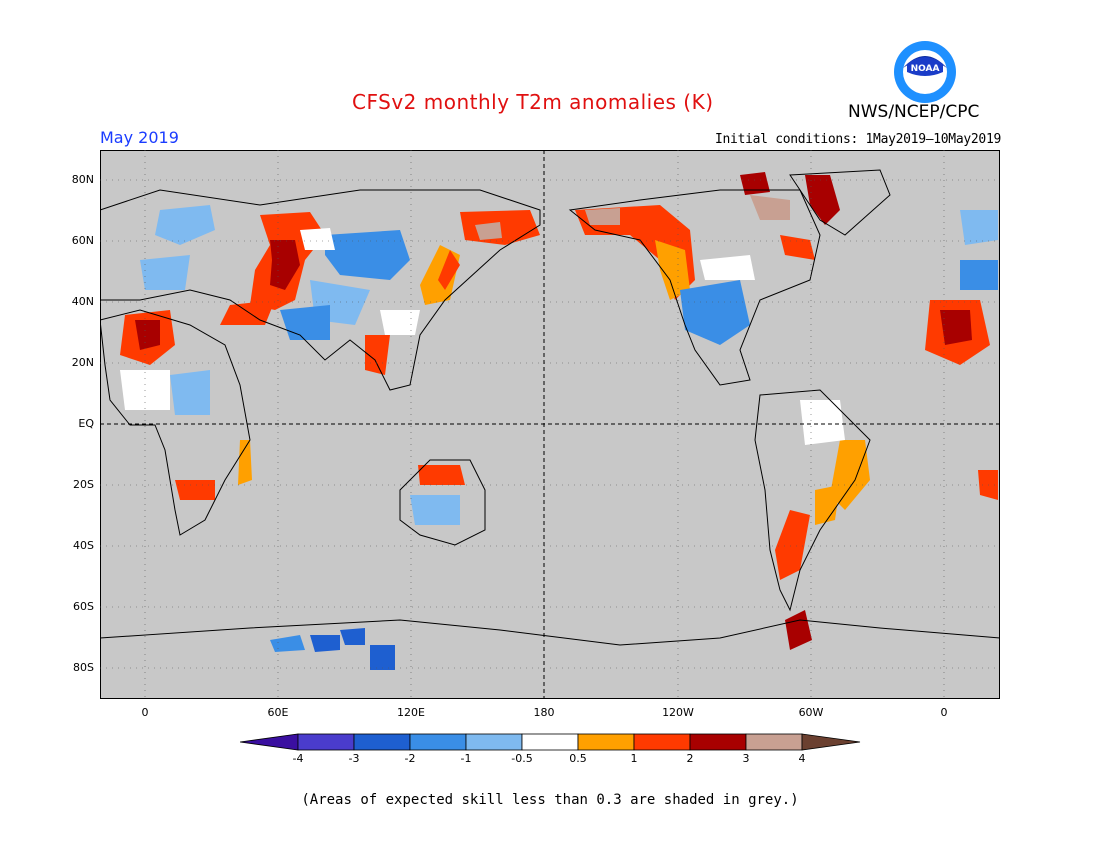 The height and width of the screenshot is (850, 1100). Describe the element at coordinates (578, 758) in the screenshot. I see `colorbar-label-05: 0.5` at that location.